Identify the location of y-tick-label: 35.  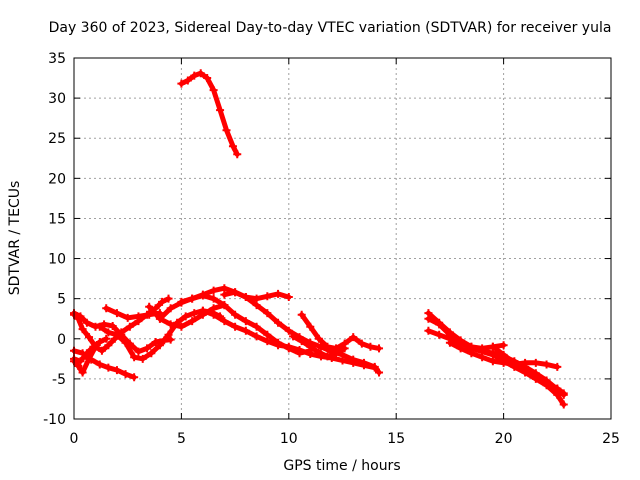
(57, 59).